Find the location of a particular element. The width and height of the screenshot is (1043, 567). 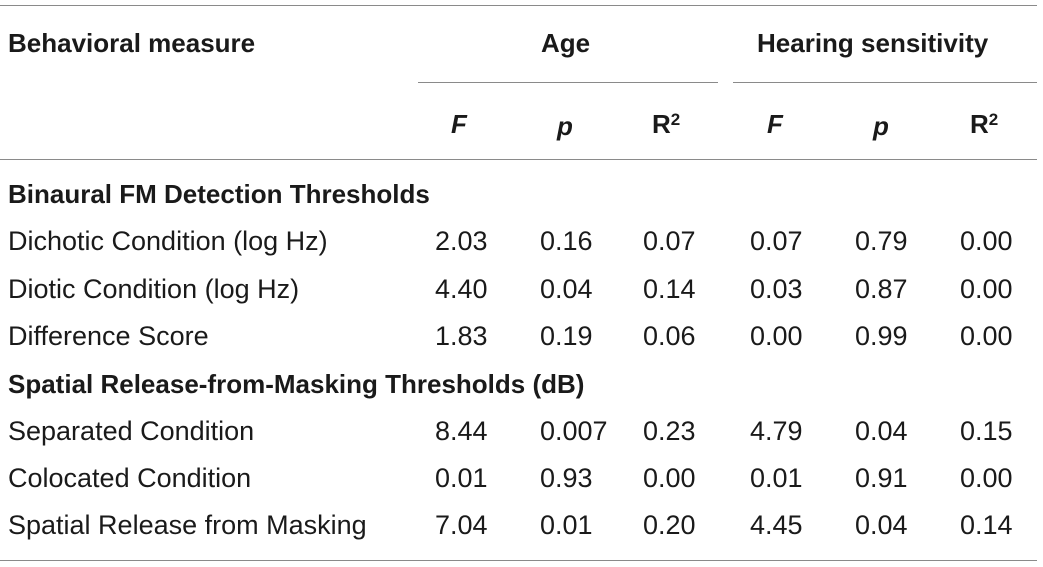

cell-p-hearing: 0.79 is located at coordinates (881, 241).